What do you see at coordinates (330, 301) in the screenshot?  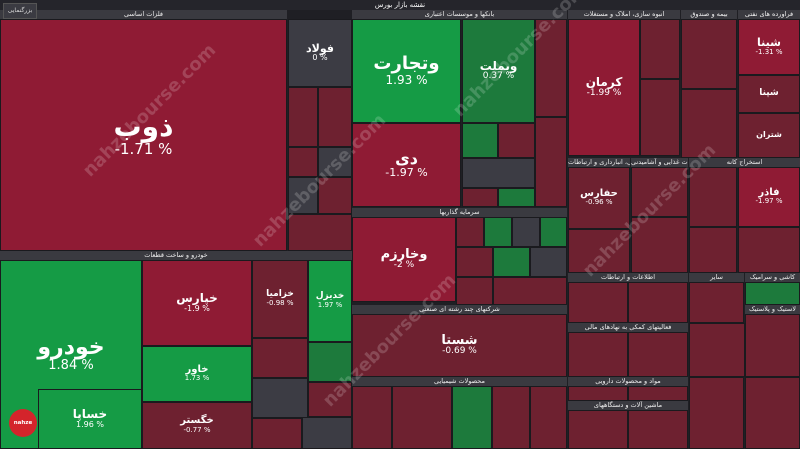 I see `stock-tile: خدیزل 1.97 %` at bounding box center [330, 301].